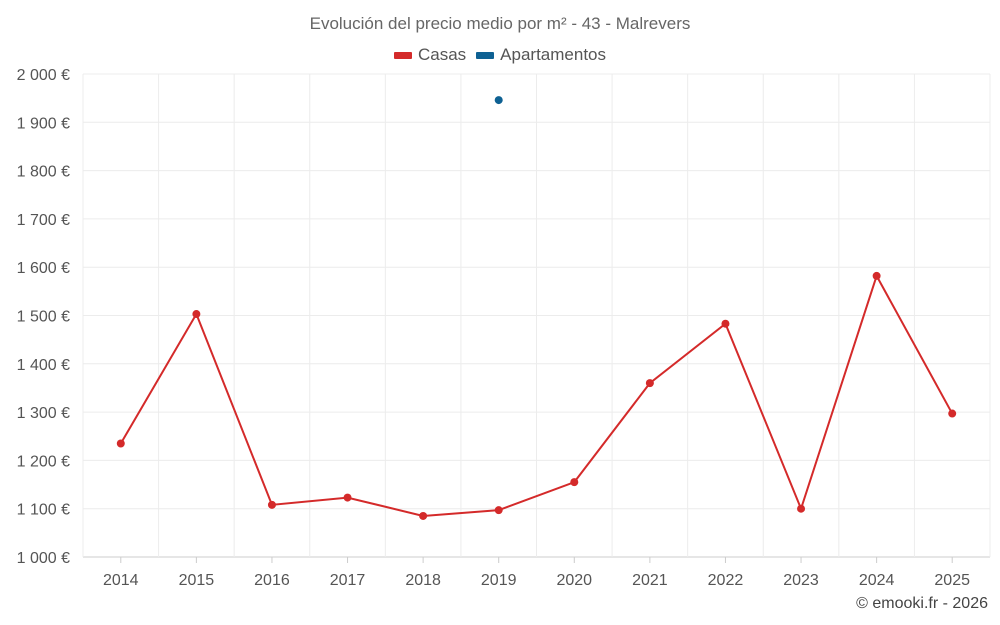  Describe the element at coordinates (348, 580) in the screenshot. I see `x-tick-label: 2017` at that location.